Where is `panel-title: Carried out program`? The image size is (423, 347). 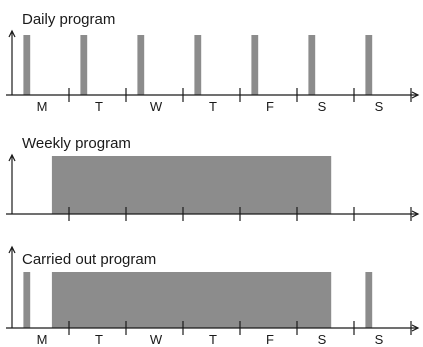
panel-title: Carried out program is located at coordinates (89, 259).